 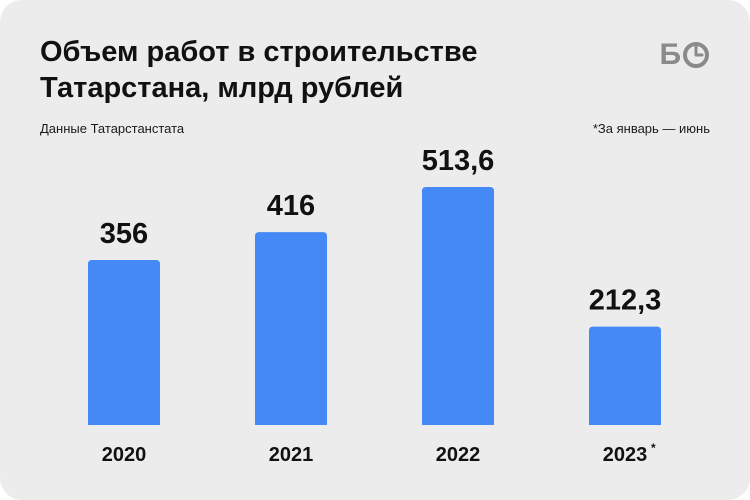 What do you see at coordinates (696, 55) in the screenshot?
I see `clock-o-icon` at bounding box center [696, 55].